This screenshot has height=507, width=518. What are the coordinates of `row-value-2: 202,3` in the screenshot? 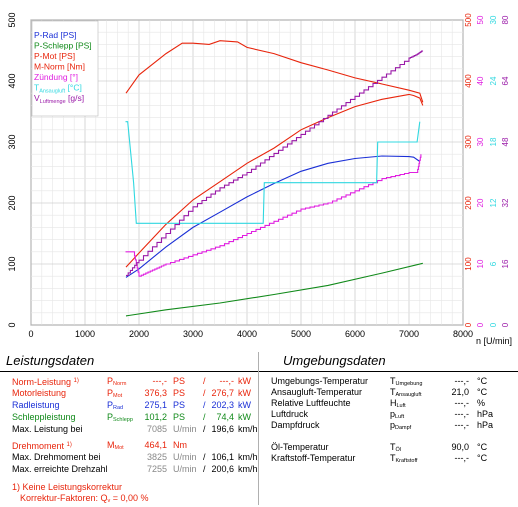 It's located at (222, 405).